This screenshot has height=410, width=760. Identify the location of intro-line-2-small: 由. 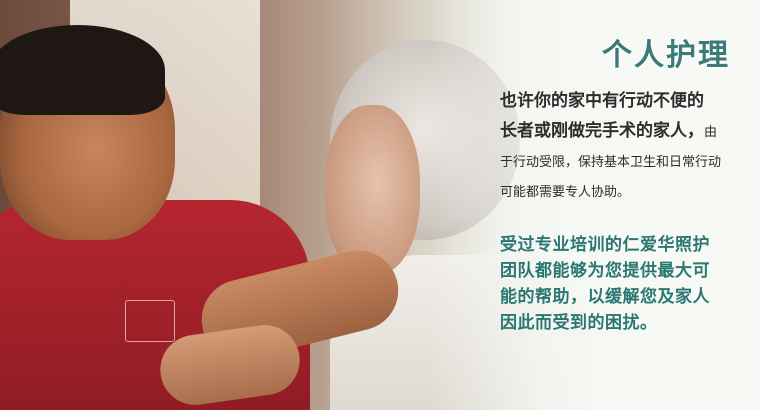
(711, 132).